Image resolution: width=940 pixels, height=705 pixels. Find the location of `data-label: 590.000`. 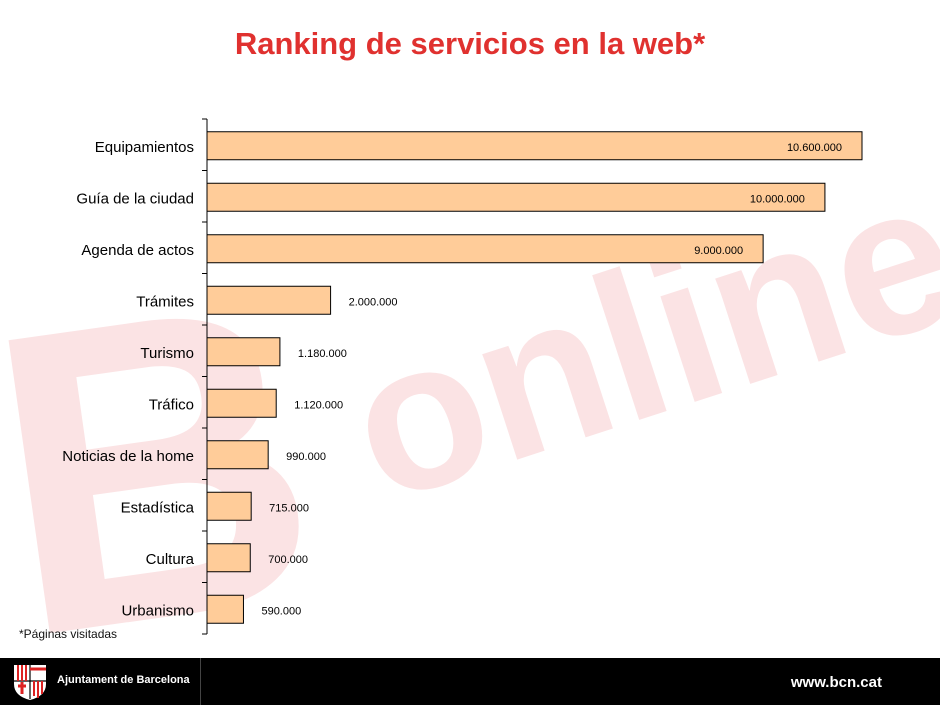

data-label: 590.000 is located at coordinates (281, 611).